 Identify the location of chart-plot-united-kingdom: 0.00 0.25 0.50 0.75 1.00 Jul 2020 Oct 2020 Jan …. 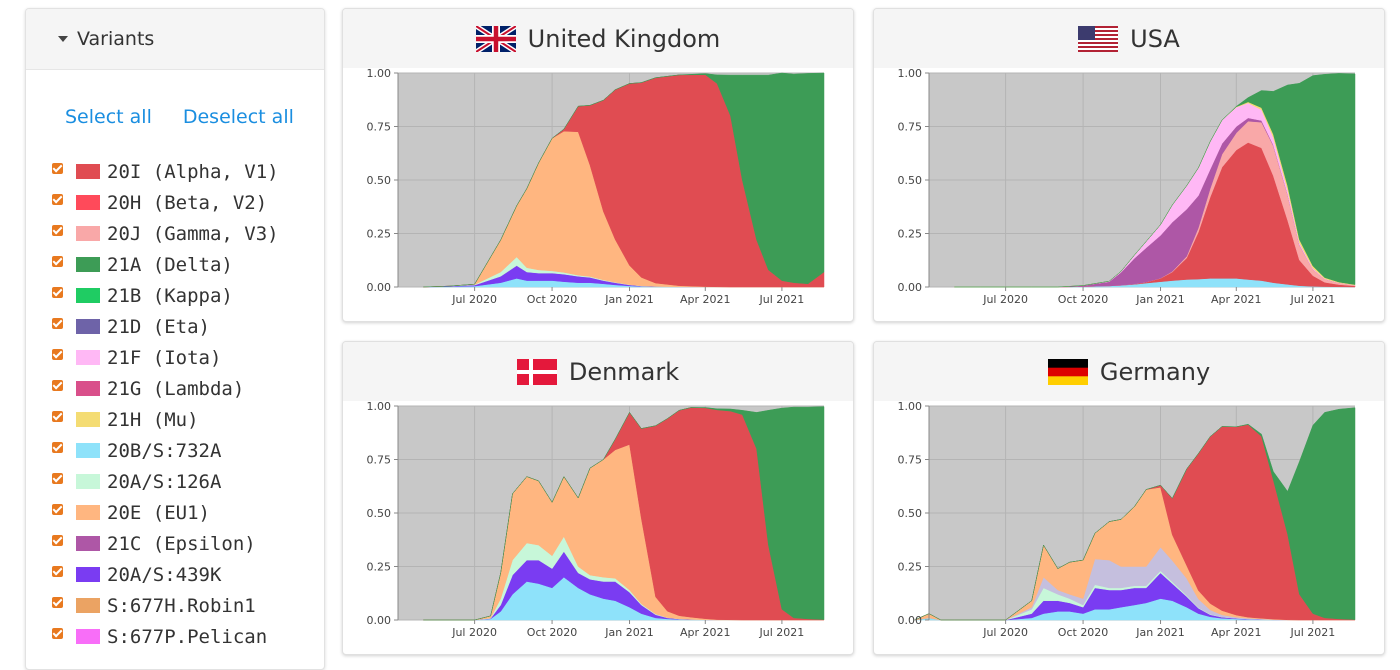
(596, 187).